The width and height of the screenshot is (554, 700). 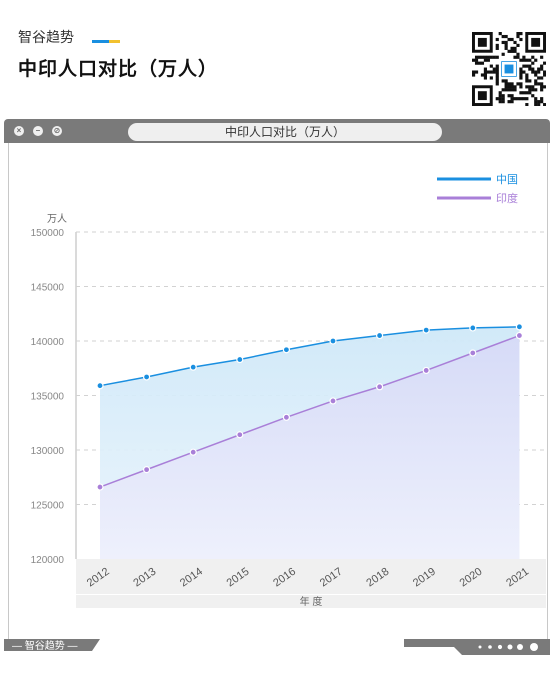 What do you see at coordinates (147, 470) in the screenshot?
I see `data-point-india-2013` at bounding box center [147, 470].